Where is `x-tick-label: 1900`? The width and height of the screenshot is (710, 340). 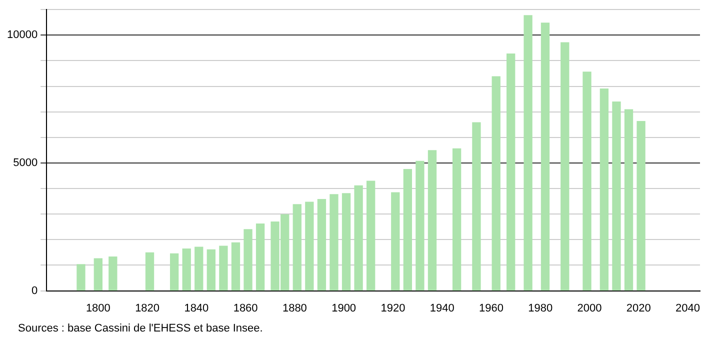
x-tick-label: 1900 is located at coordinates (344, 308).